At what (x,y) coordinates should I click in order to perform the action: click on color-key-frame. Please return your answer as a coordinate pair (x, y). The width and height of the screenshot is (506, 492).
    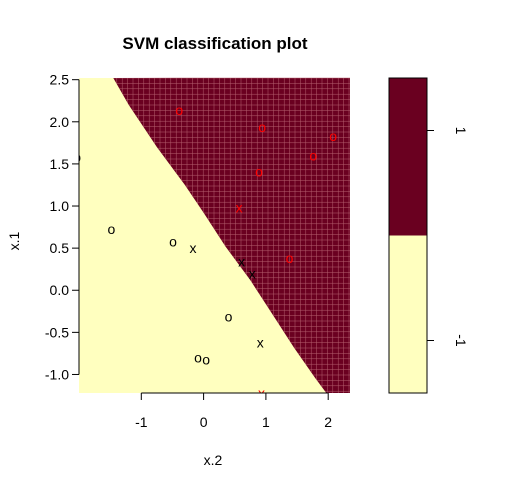
    Looking at the image, I should click on (408, 235).